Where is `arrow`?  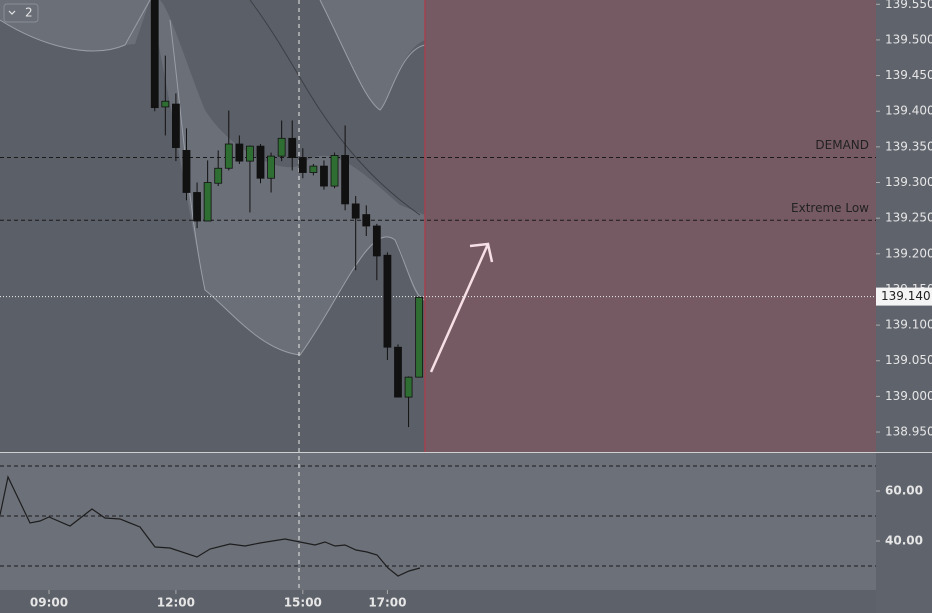 arrow is located at coordinates (461, 307).